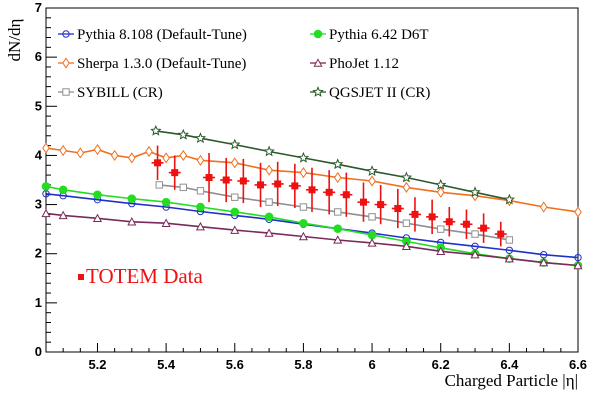 Image resolution: width=592 pixels, height=394 pixels. What do you see at coordinates (235, 364) in the screenshot?
I see `x-tick-label: 5.6` at bounding box center [235, 364].